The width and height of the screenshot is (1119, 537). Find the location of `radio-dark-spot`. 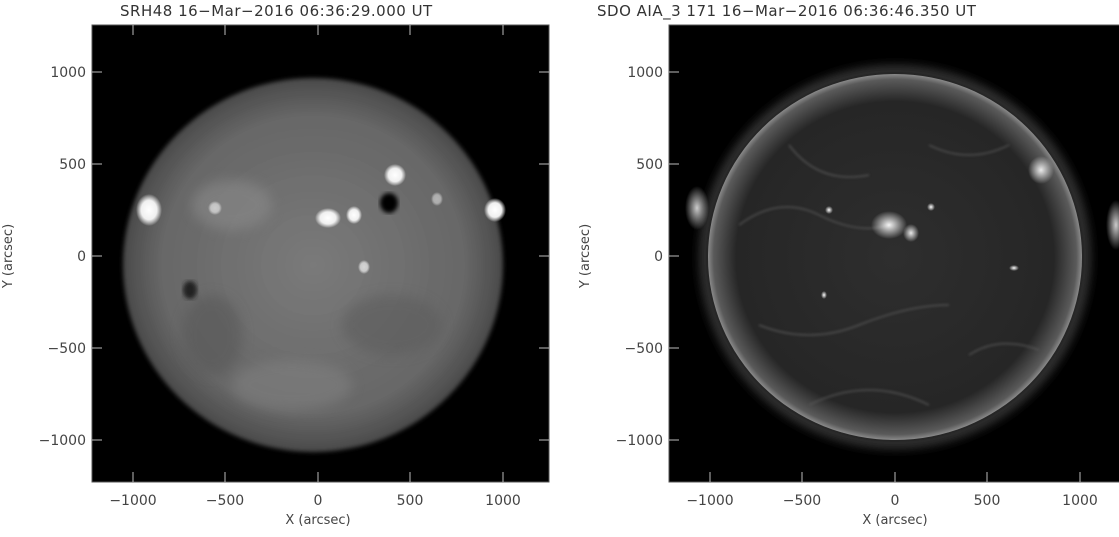

radio-dark-spot is located at coordinates (389, 203).